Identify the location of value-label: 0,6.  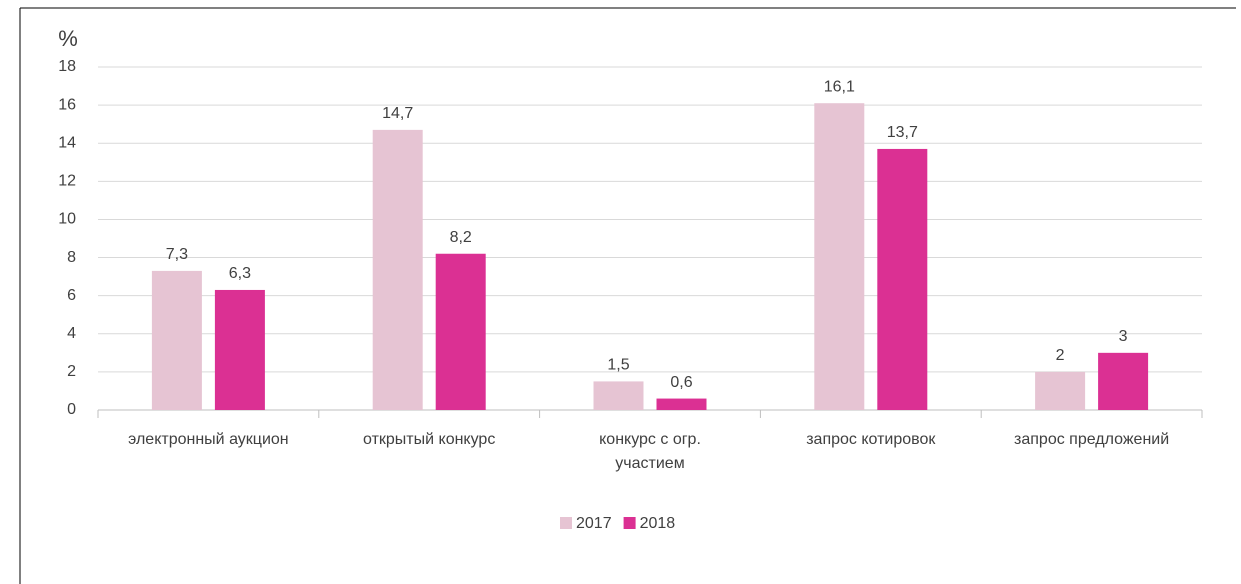
(681, 382).